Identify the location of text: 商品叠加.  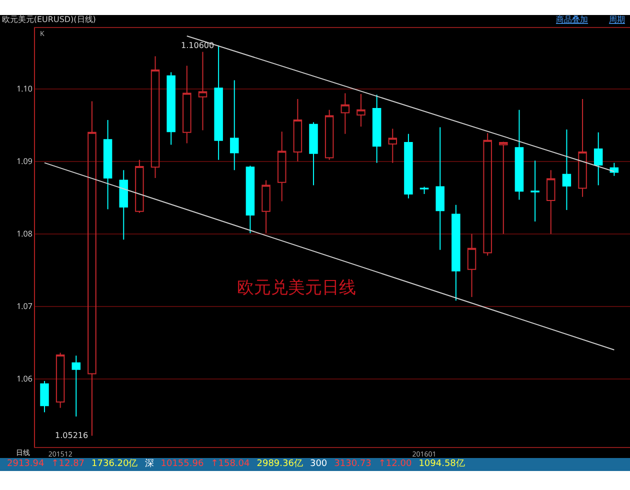
(572, 19).